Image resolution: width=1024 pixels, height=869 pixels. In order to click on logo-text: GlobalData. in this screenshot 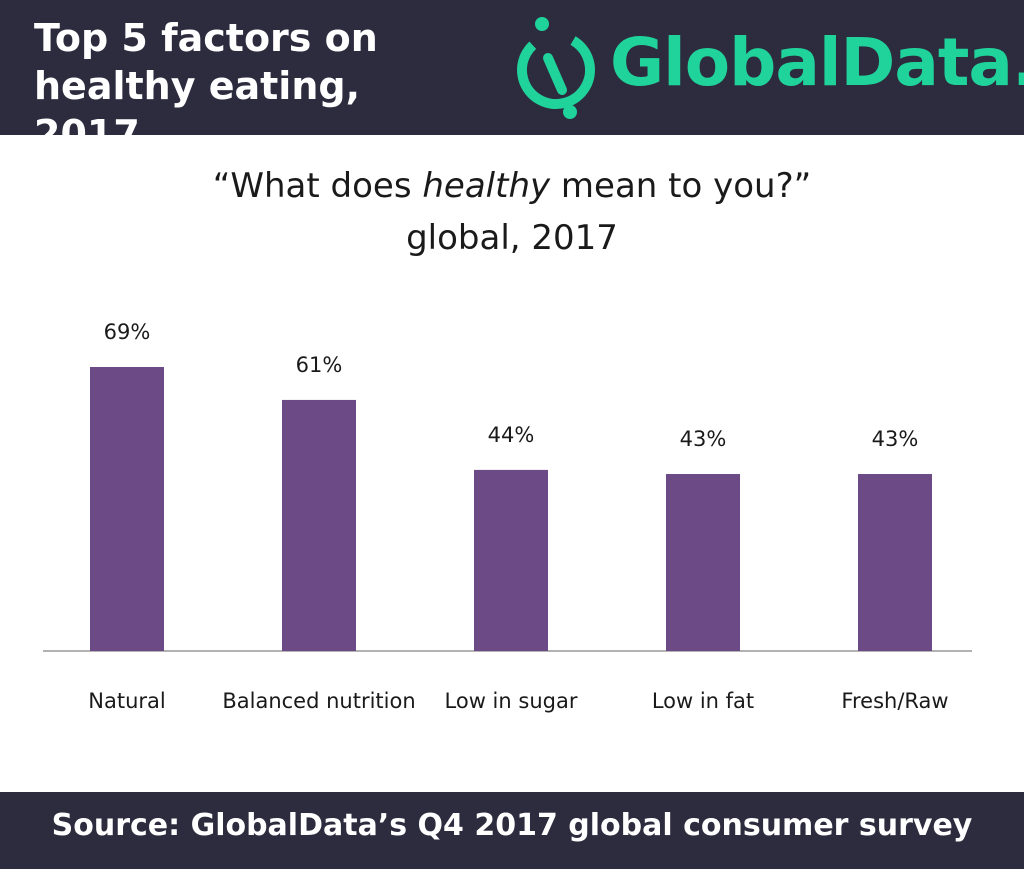, I will do `click(817, 62)`.